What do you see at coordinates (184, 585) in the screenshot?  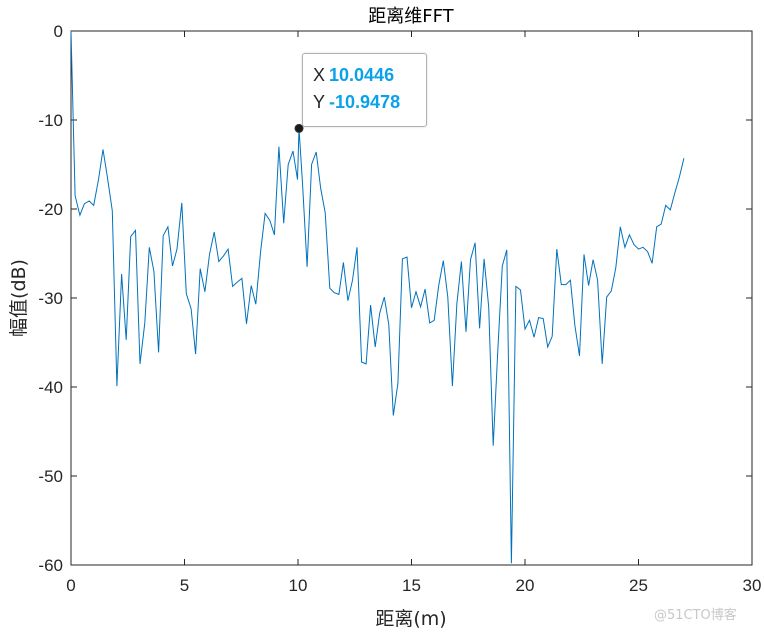 I see `x-tick-label: 5` at bounding box center [184, 585].